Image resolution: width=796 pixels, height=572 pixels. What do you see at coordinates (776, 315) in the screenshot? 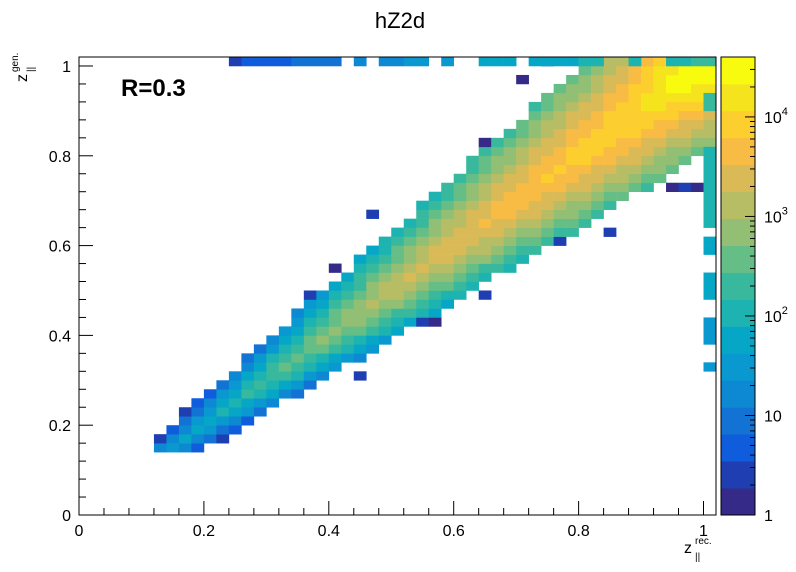
I see `palette-tick-label: 102` at bounding box center [776, 315].